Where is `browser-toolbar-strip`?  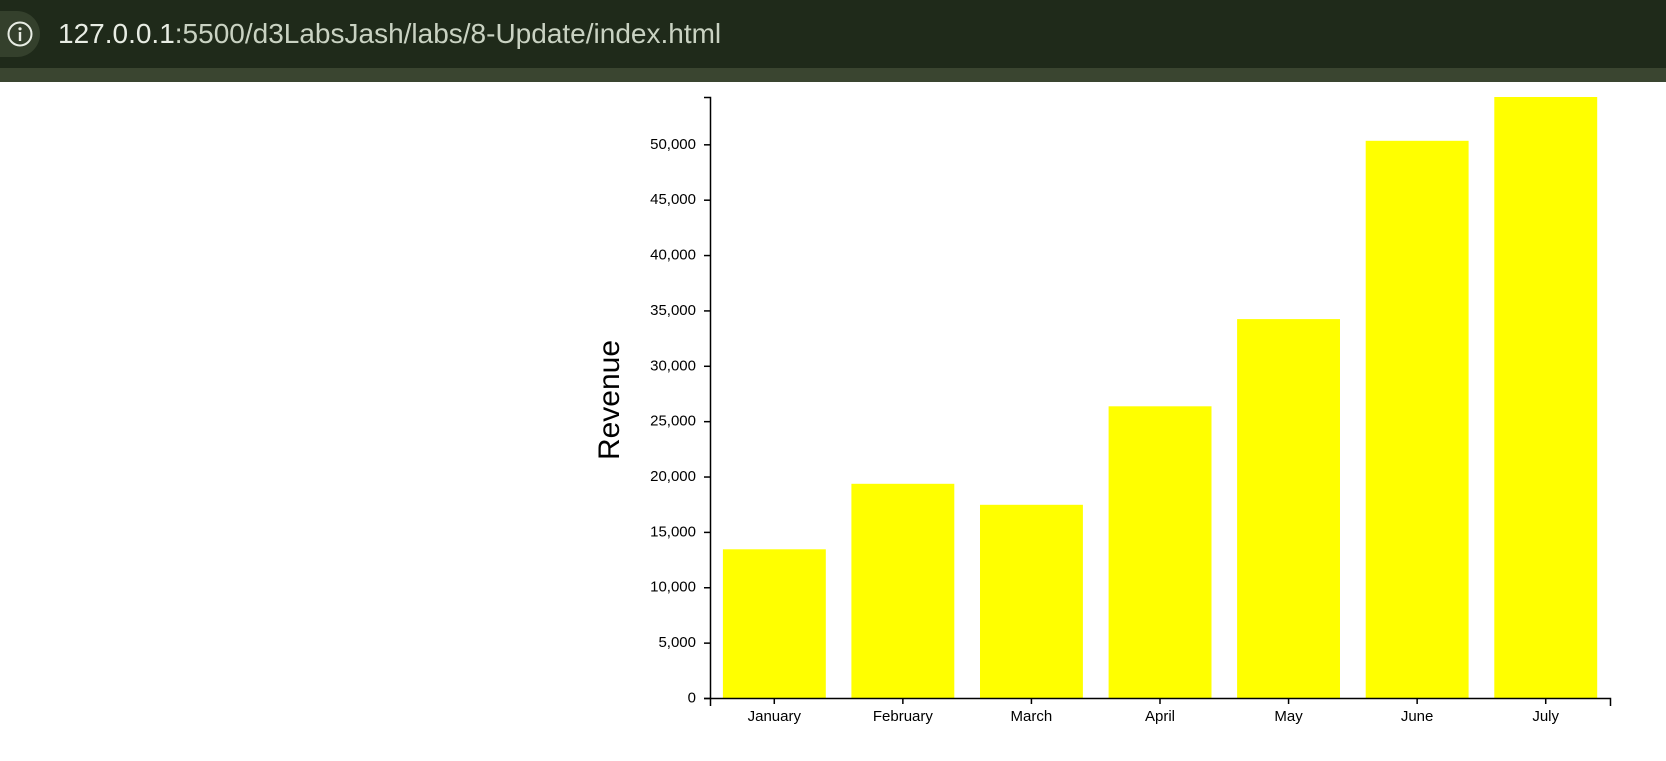 browser-toolbar-strip is located at coordinates (833, 75).